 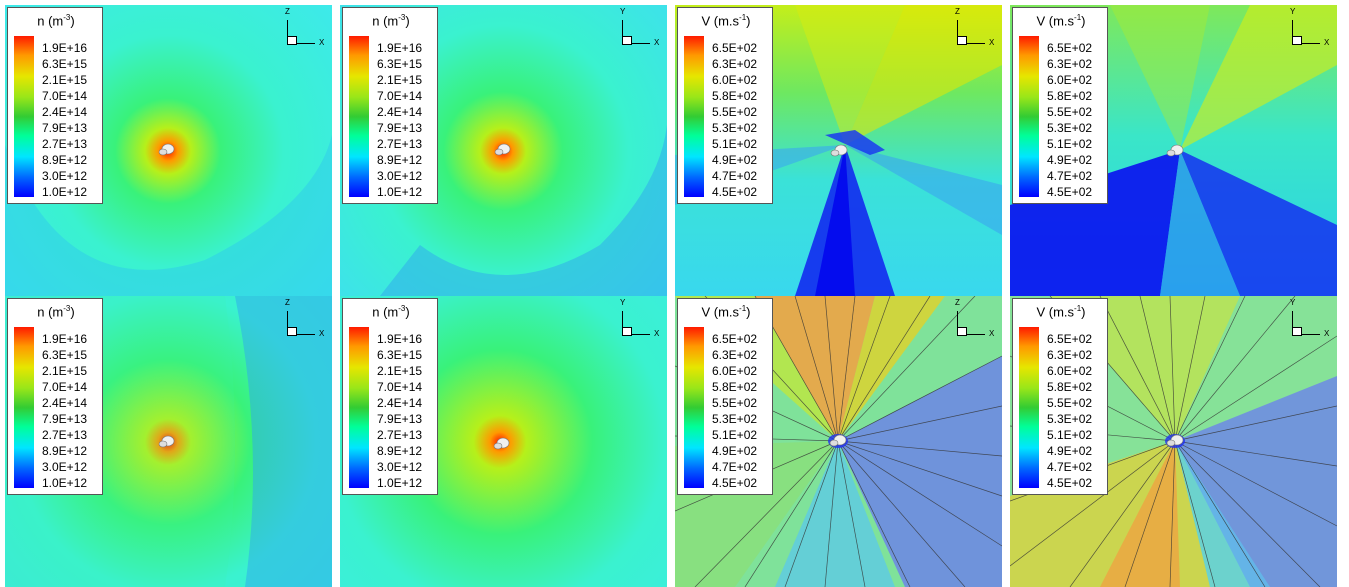 What do you see at coordinates (56, 21) in the screenshot?
I see `legend-title: n (m-3)` at bounding box center [56, 21].